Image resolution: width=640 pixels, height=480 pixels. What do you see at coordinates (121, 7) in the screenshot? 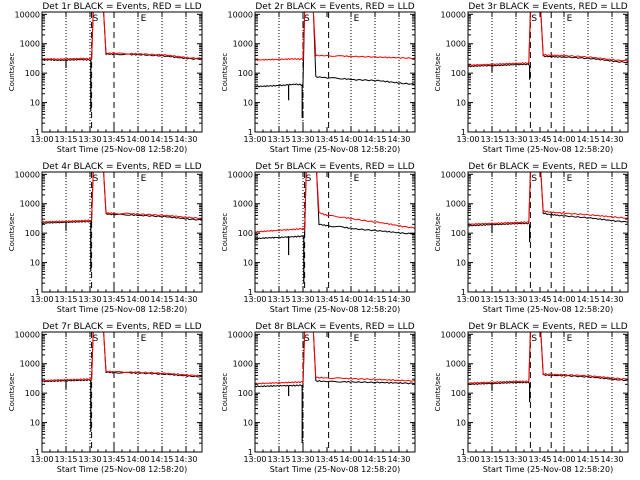
I see `panel-title: Det 1r BLACK = Events, RED = LLD` at bounding box center [121, 7].